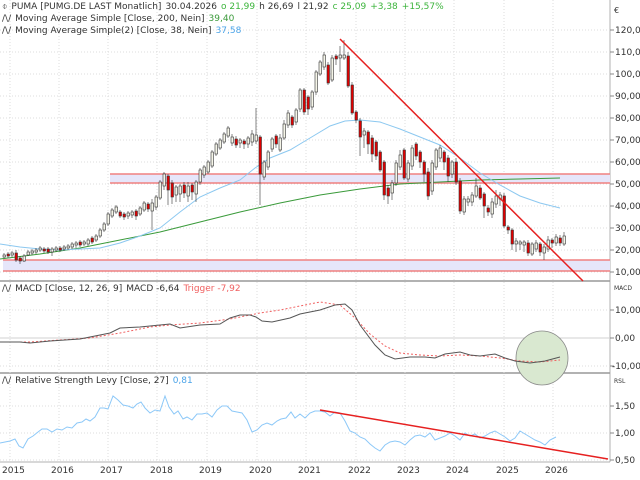 The image size is (640, 480). Describe the element at coordinates (542, 358) in the screenshot. I see `macd-highlight-circle` at that location.